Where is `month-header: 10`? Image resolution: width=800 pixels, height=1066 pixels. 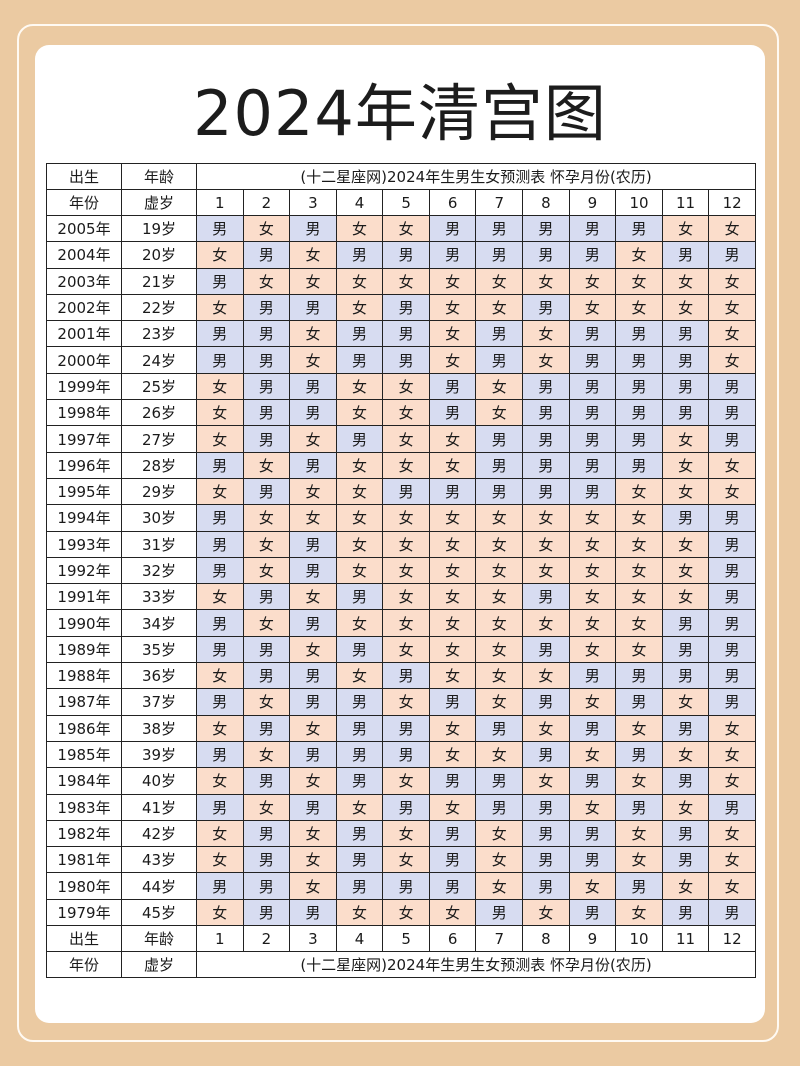
month-header: 10 is located at coordinates (639, 939).